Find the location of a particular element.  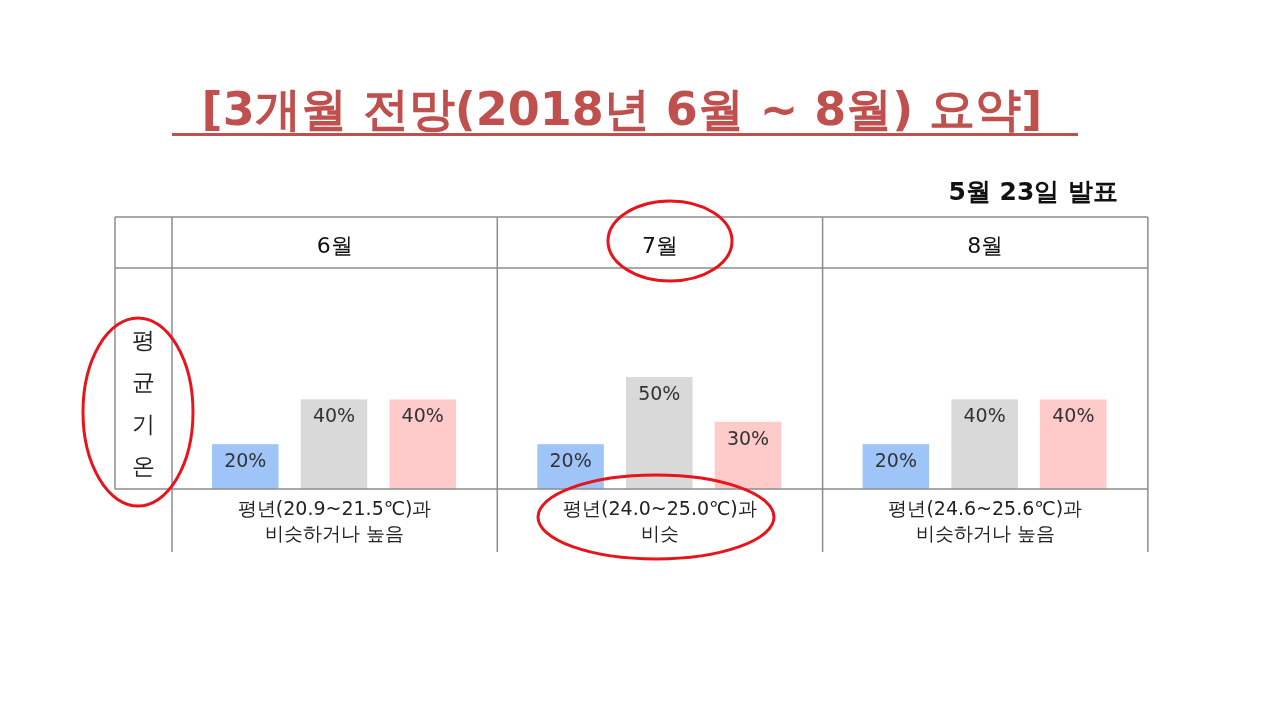

data-label: 30% is located at coordinates (748, 437).